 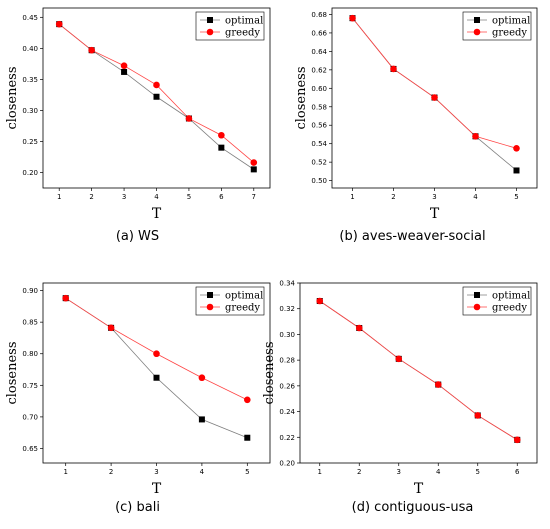 I want to click on y-tick-label: 0.45, so click(x=30, y=18).